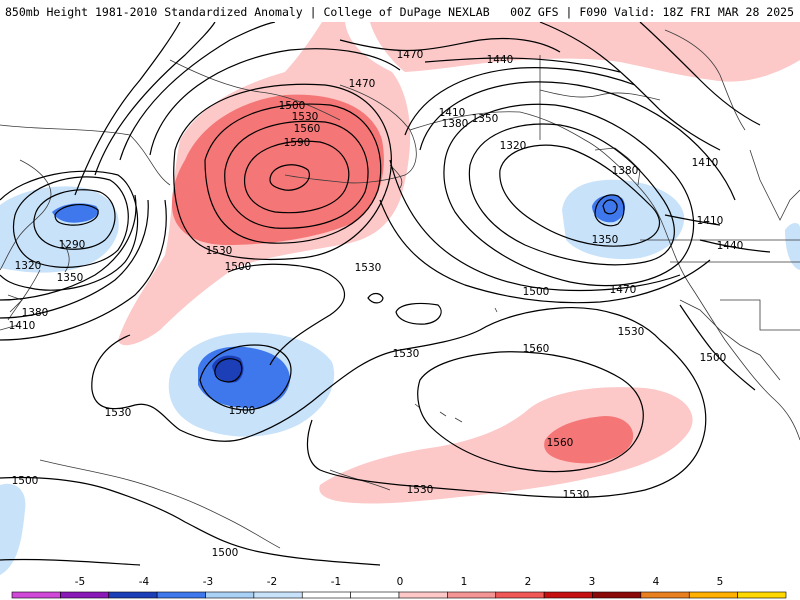  I want to click on anomaly-colorbar: -5 -4 -3 -2 -1 0 1 2 3 4 5, so click(399, 587).